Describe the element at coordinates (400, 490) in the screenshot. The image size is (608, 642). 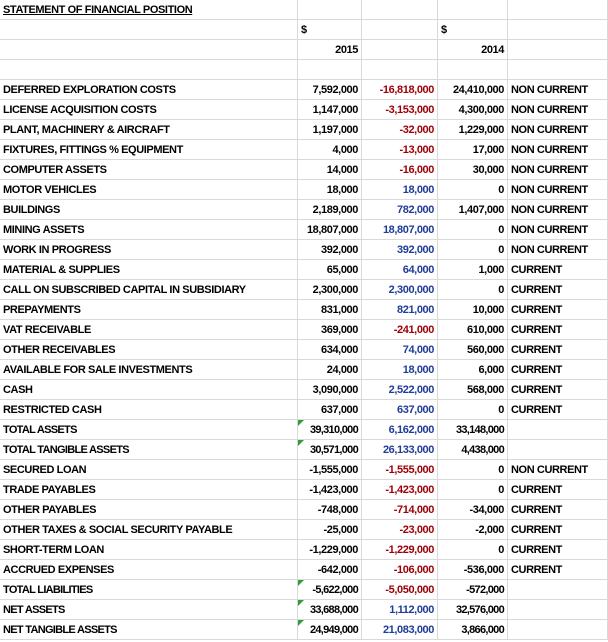
I see `value-change: -1,423,000` at that location.